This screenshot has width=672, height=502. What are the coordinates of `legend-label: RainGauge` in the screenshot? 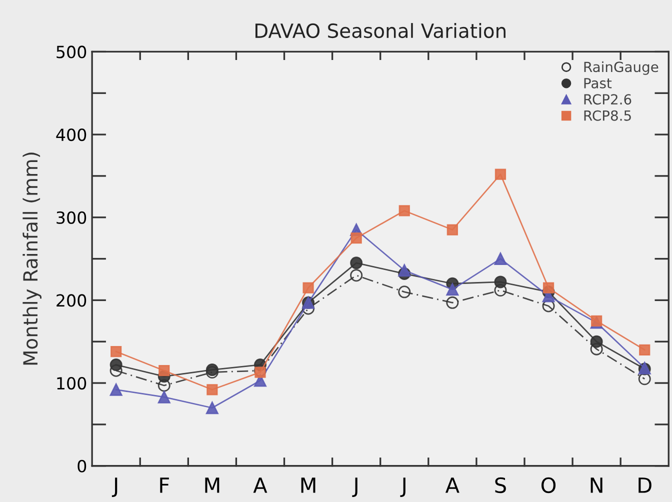 It's located at (621, 68).